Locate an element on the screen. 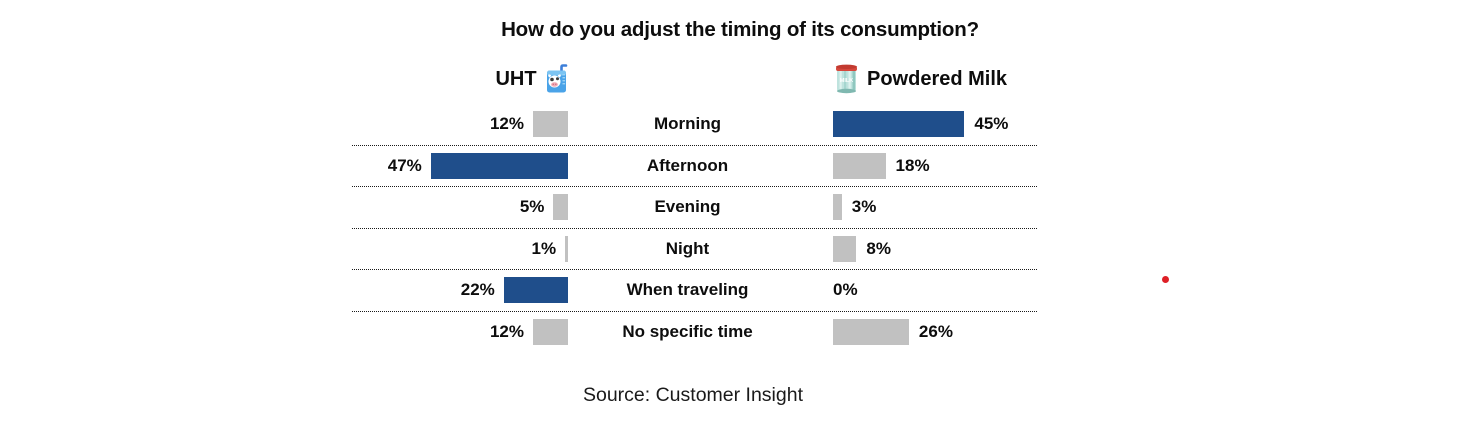 The height and width of the screenshot is (424, 1461). powdered-bar-cell: 45% is located at coordinates (935, 123).